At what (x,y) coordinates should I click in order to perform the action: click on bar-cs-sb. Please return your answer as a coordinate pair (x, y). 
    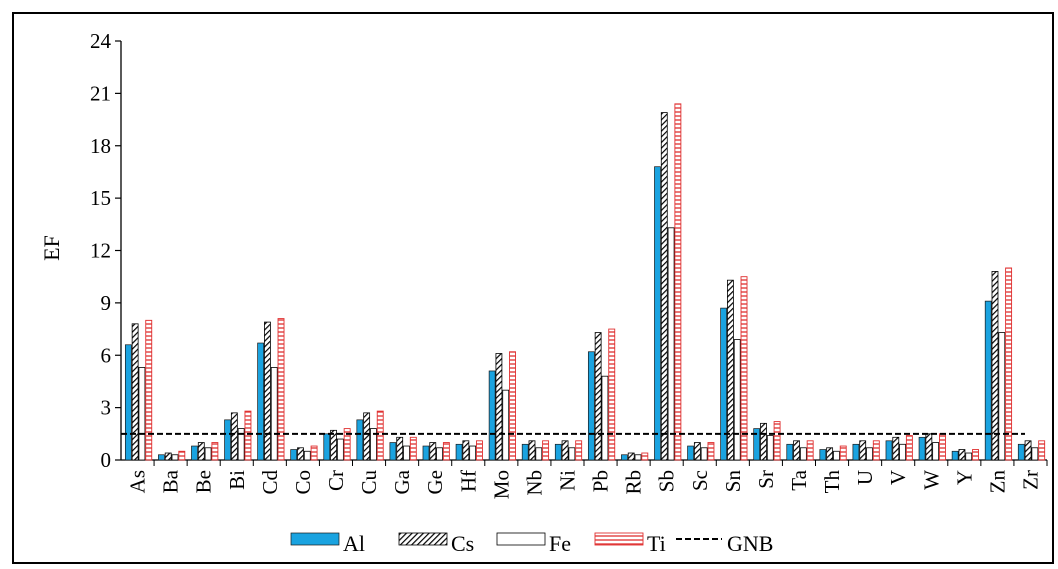
    Looking at the image, I should click on (664, 286).